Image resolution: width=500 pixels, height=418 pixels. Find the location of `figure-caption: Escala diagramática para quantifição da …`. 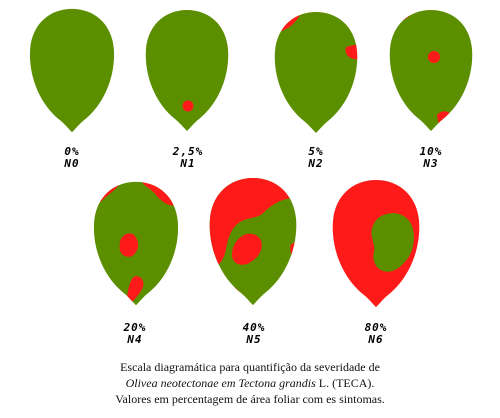

figure-caption: Escala diagramática para quantifição da … is located at coordinates (250, 383).